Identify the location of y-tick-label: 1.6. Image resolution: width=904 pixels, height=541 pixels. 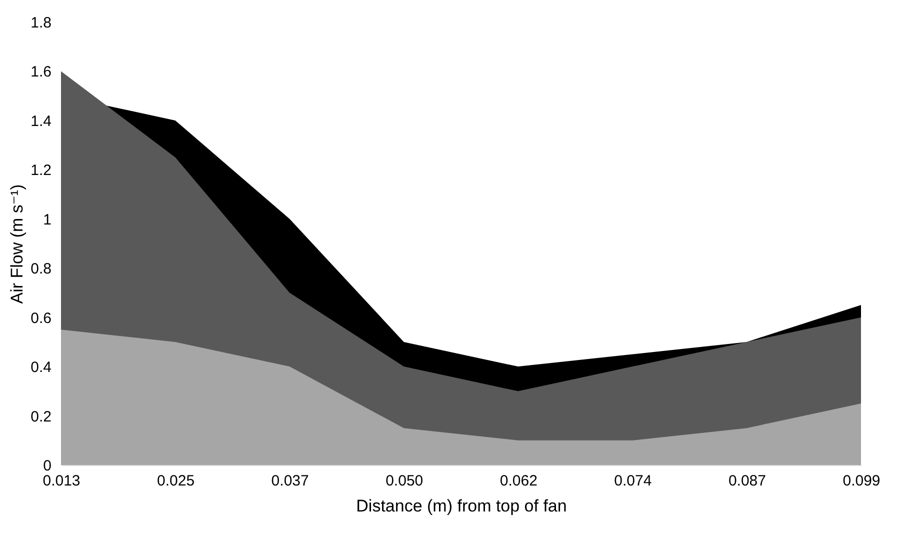
(41, 72).